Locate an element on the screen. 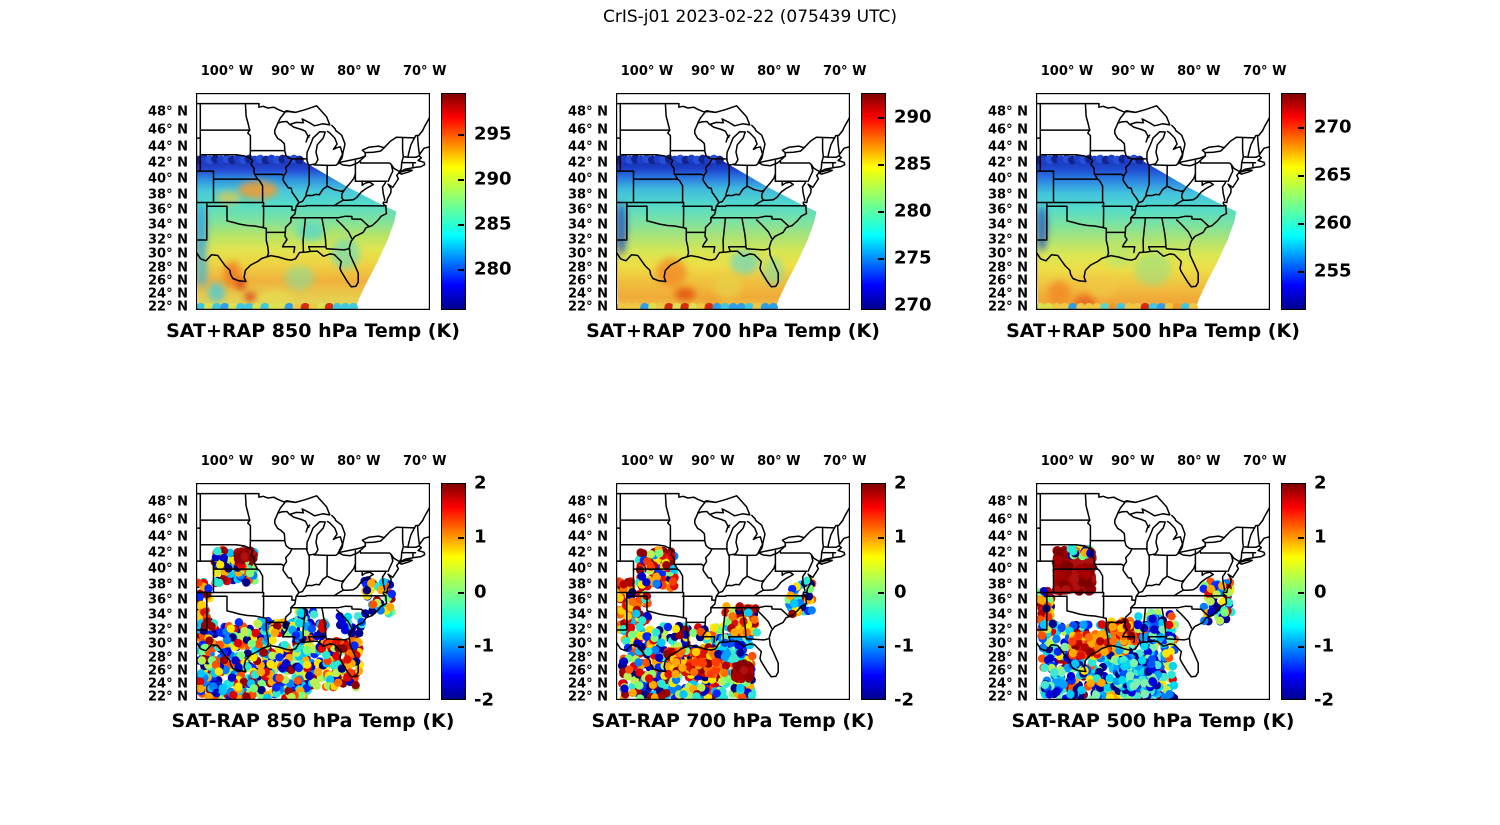  map-difference-scatter is located at coordinates (733, 591).